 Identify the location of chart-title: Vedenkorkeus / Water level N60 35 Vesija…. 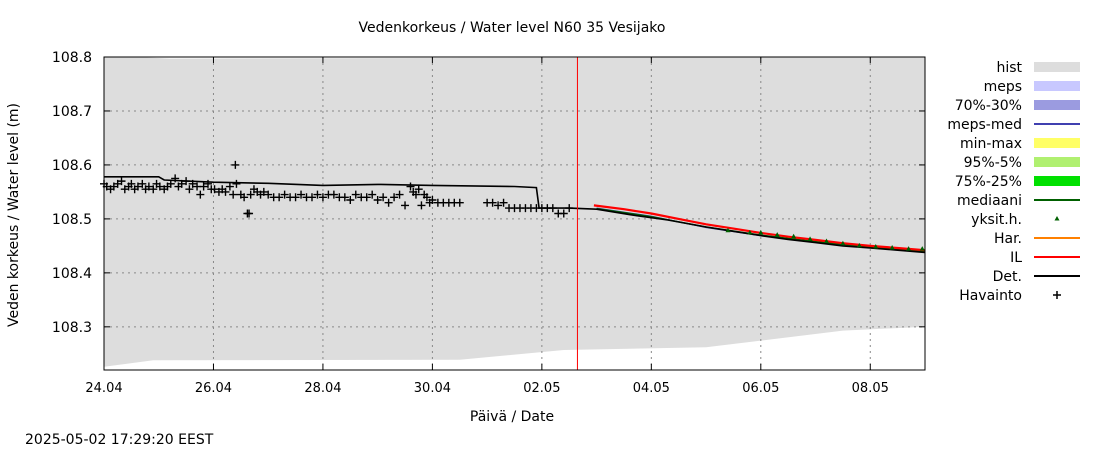
(512, 28).